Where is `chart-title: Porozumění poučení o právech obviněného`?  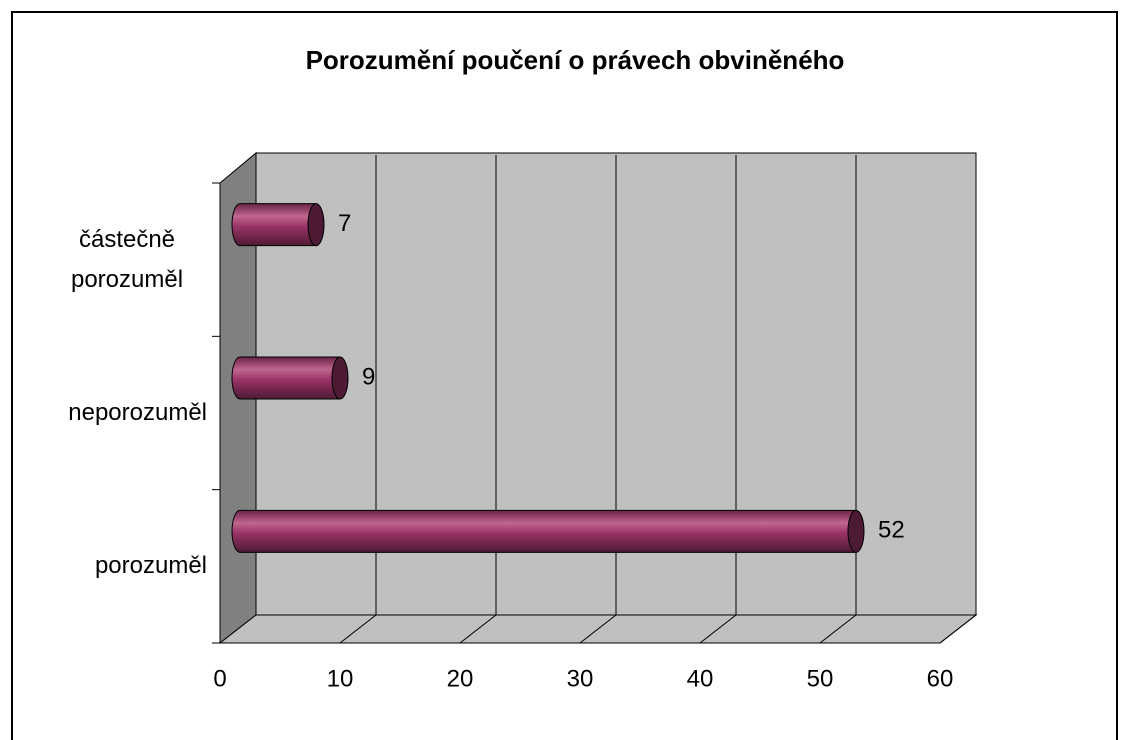 chart-title: Porozumění poučení o právech obviněného is located at coordinates (575, 60).